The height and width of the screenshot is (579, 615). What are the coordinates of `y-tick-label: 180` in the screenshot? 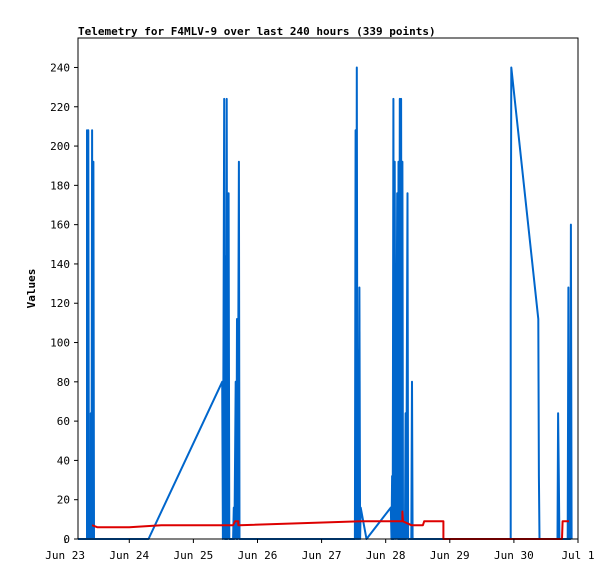 It's located at (60, 185).